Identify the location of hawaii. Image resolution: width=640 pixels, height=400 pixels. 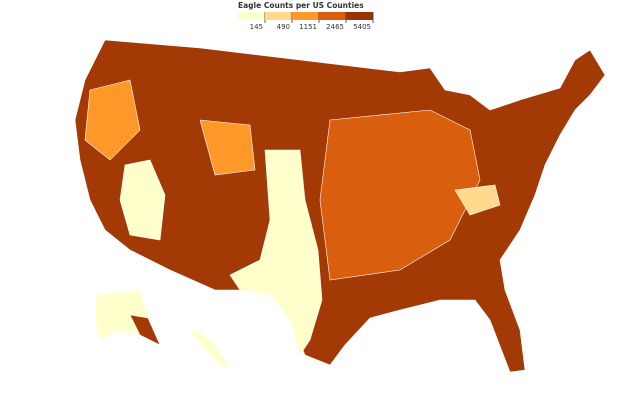
(211, 349).